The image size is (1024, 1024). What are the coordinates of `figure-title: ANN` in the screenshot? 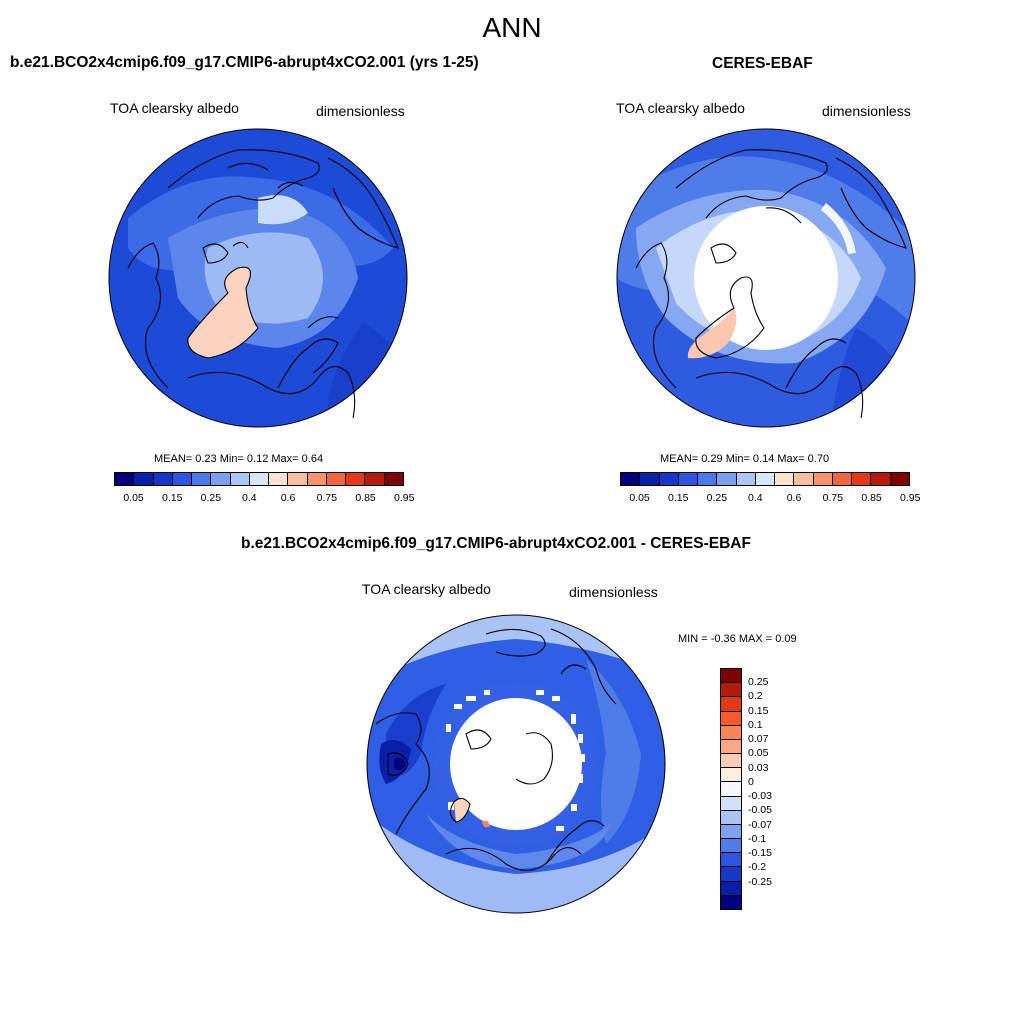 It's located at (512, 27).